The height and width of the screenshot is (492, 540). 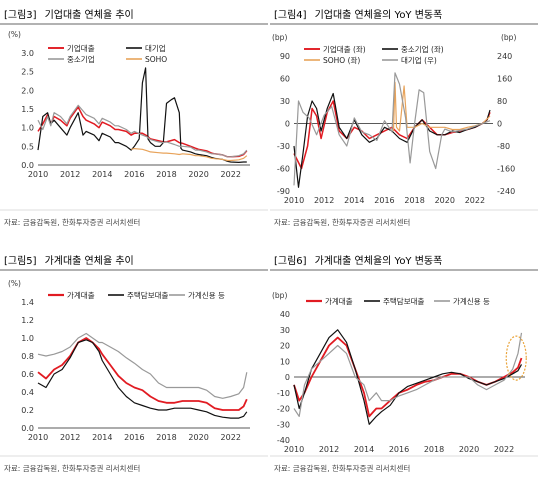 What do you see at coordinates (502, 101) in the screenshot?
I see `y-tick-label-right: 80` at bounding box center [502, 101].